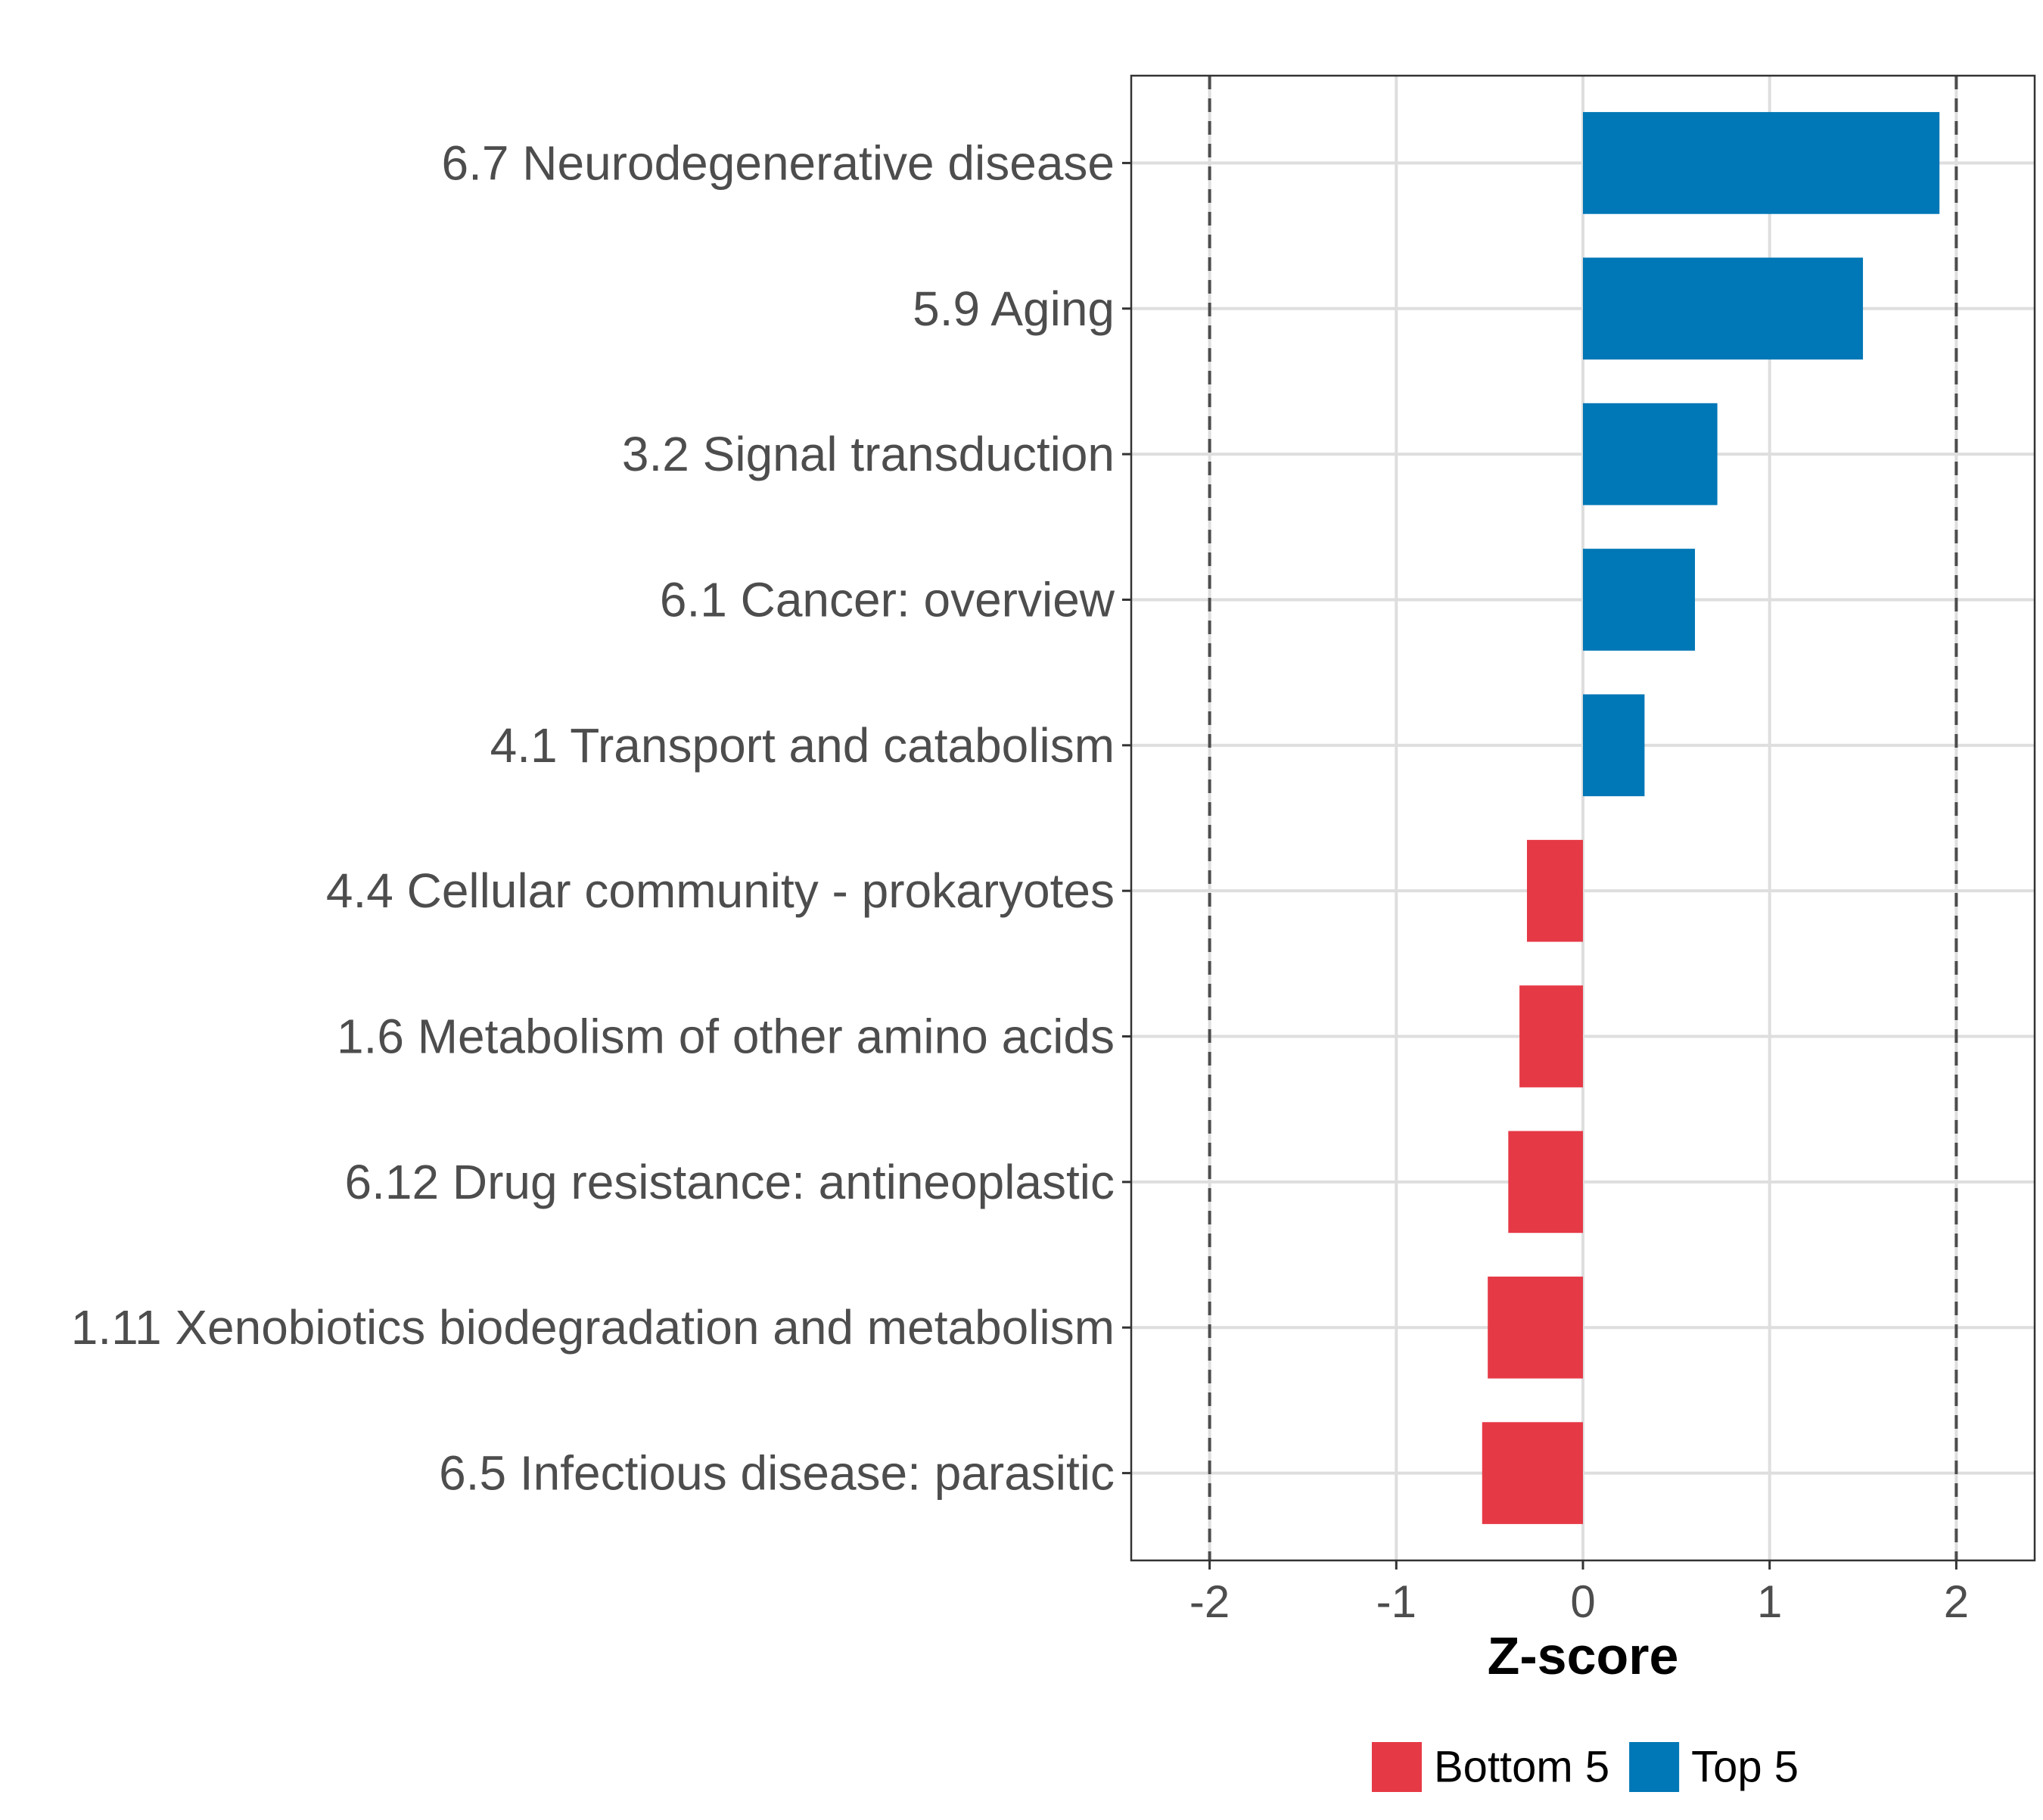 Image resolution: width=2043 pixels, height=1820 pixels. I want to click on x-axis: -2 -1 0 1 2, so click(1579, 1593).